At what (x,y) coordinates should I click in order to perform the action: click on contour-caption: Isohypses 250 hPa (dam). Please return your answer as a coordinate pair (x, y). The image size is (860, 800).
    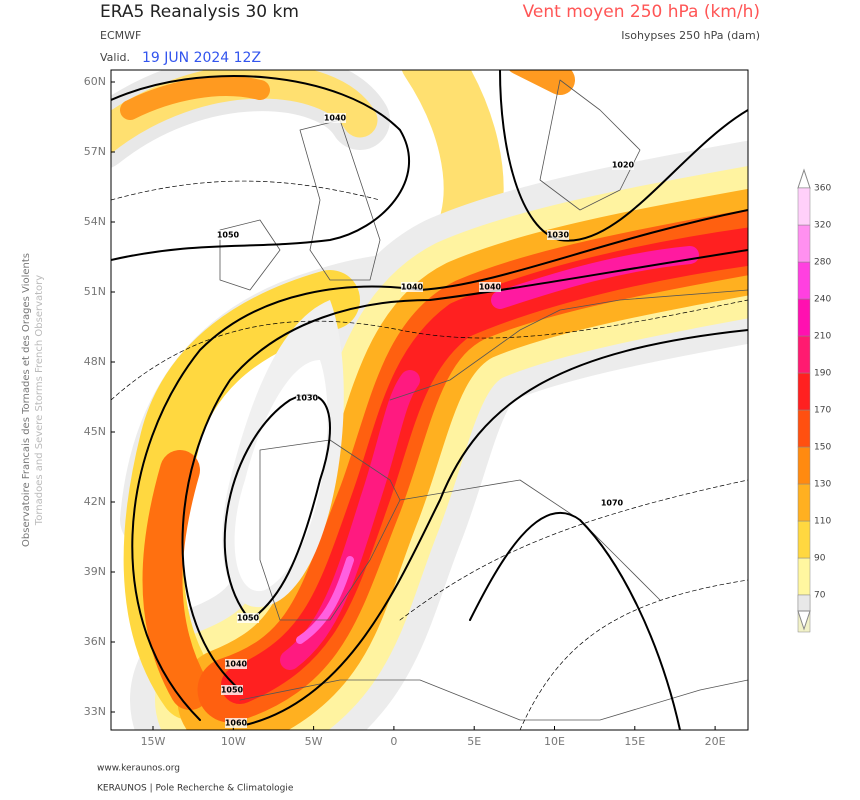
    Looking at the image, I should click on (690, 35).